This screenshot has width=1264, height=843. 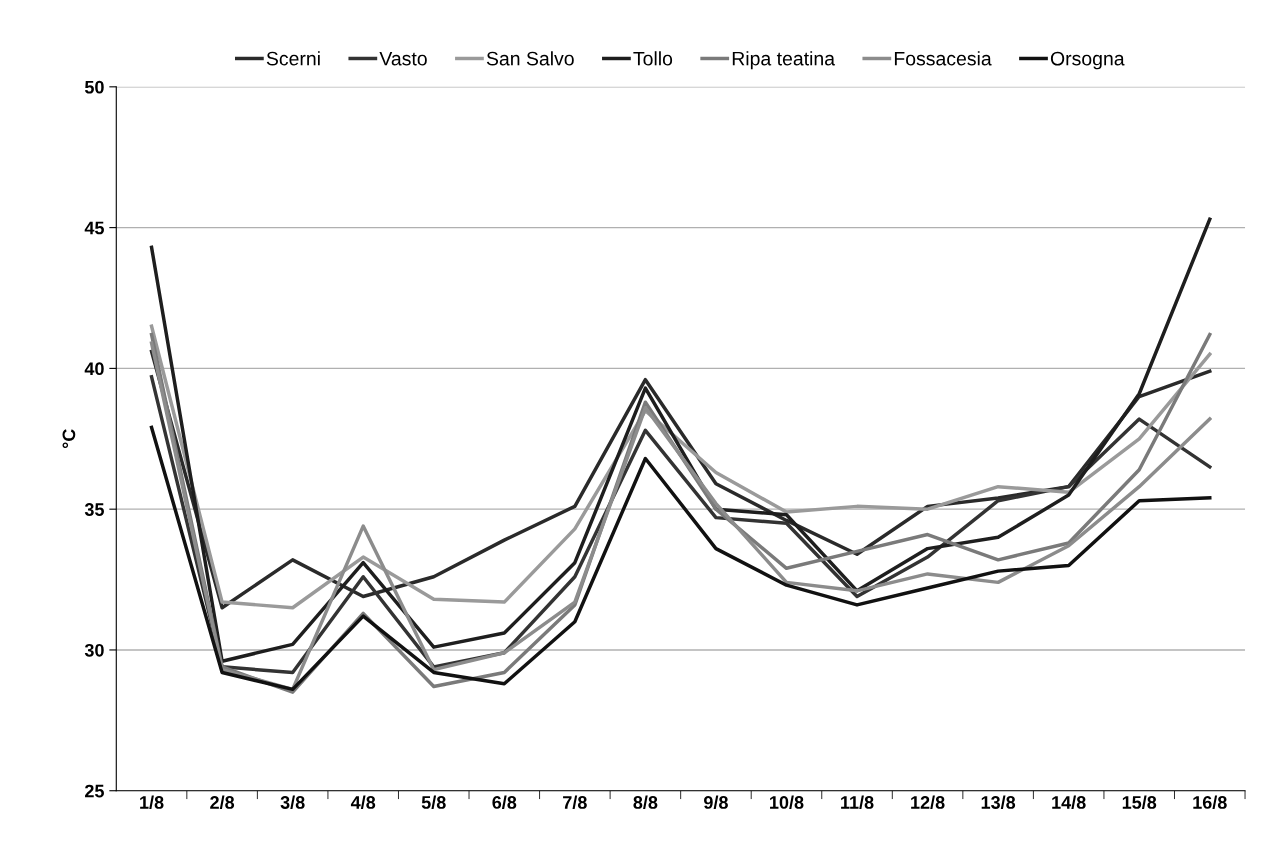 I want to click on x-tick-label: 11/8, so click(x=857, y=802).